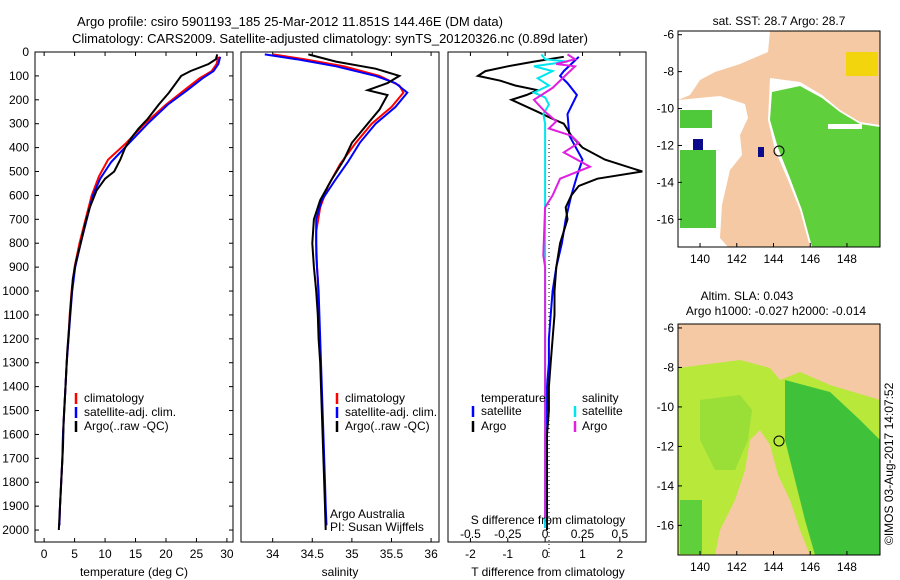  What do you see at coordinates (668, 367) in the screenshot?
I see `latitude-tick-label: -8` at bounding box center [668, 367].